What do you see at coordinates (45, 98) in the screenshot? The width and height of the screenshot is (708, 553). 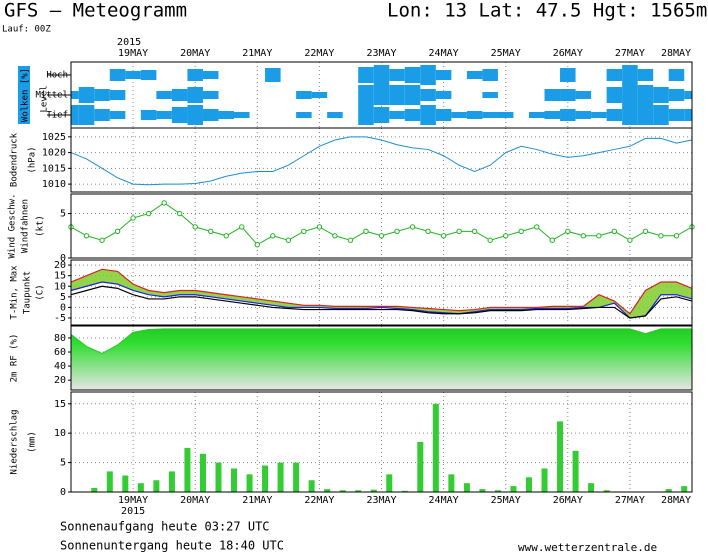 I see `y-axis-label: Level` at bounding box center [45, 98].